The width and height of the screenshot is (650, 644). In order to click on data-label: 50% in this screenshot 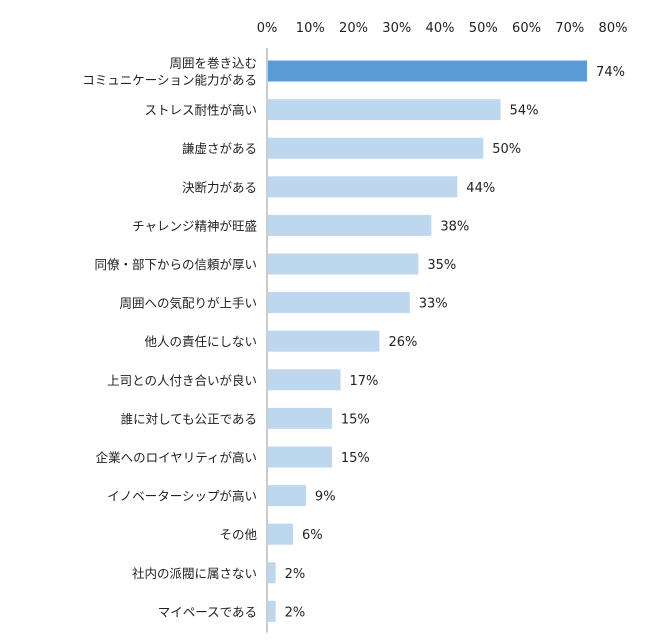, I will do `click(506, 149)`.